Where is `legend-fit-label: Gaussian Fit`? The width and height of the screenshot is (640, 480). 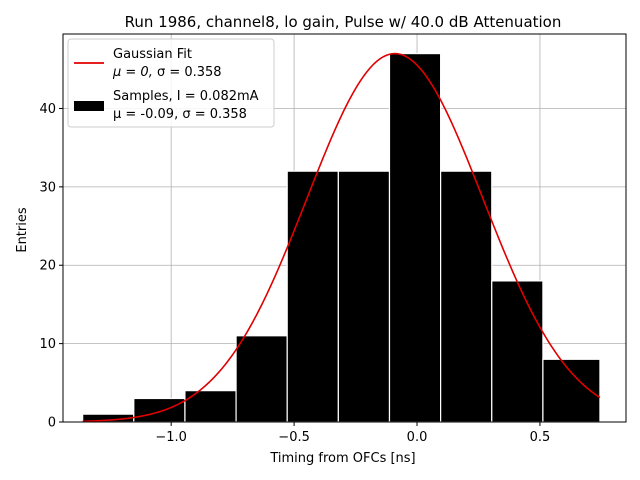
legend-fit-label: Gaussian Fit is located at coordinates (152, 54).